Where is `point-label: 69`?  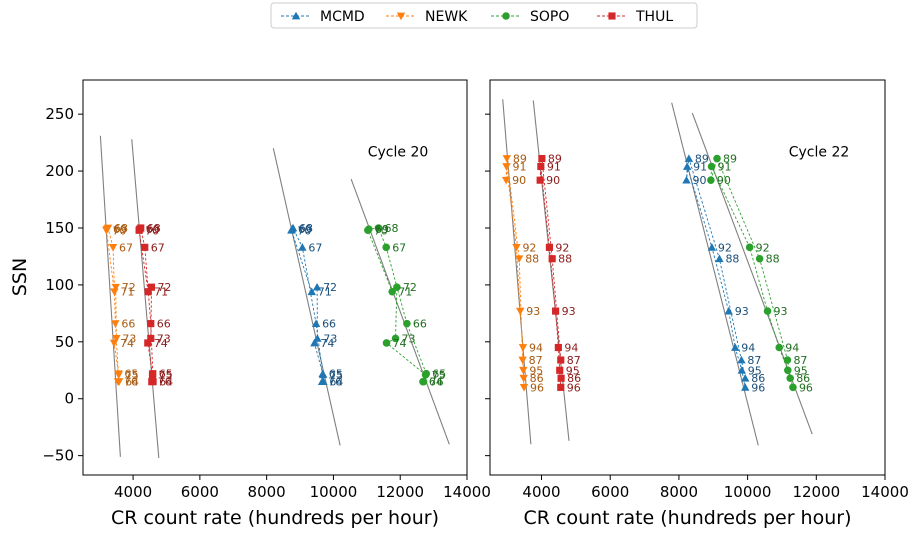
point-label: 69 is located at coordinates (120, 229).